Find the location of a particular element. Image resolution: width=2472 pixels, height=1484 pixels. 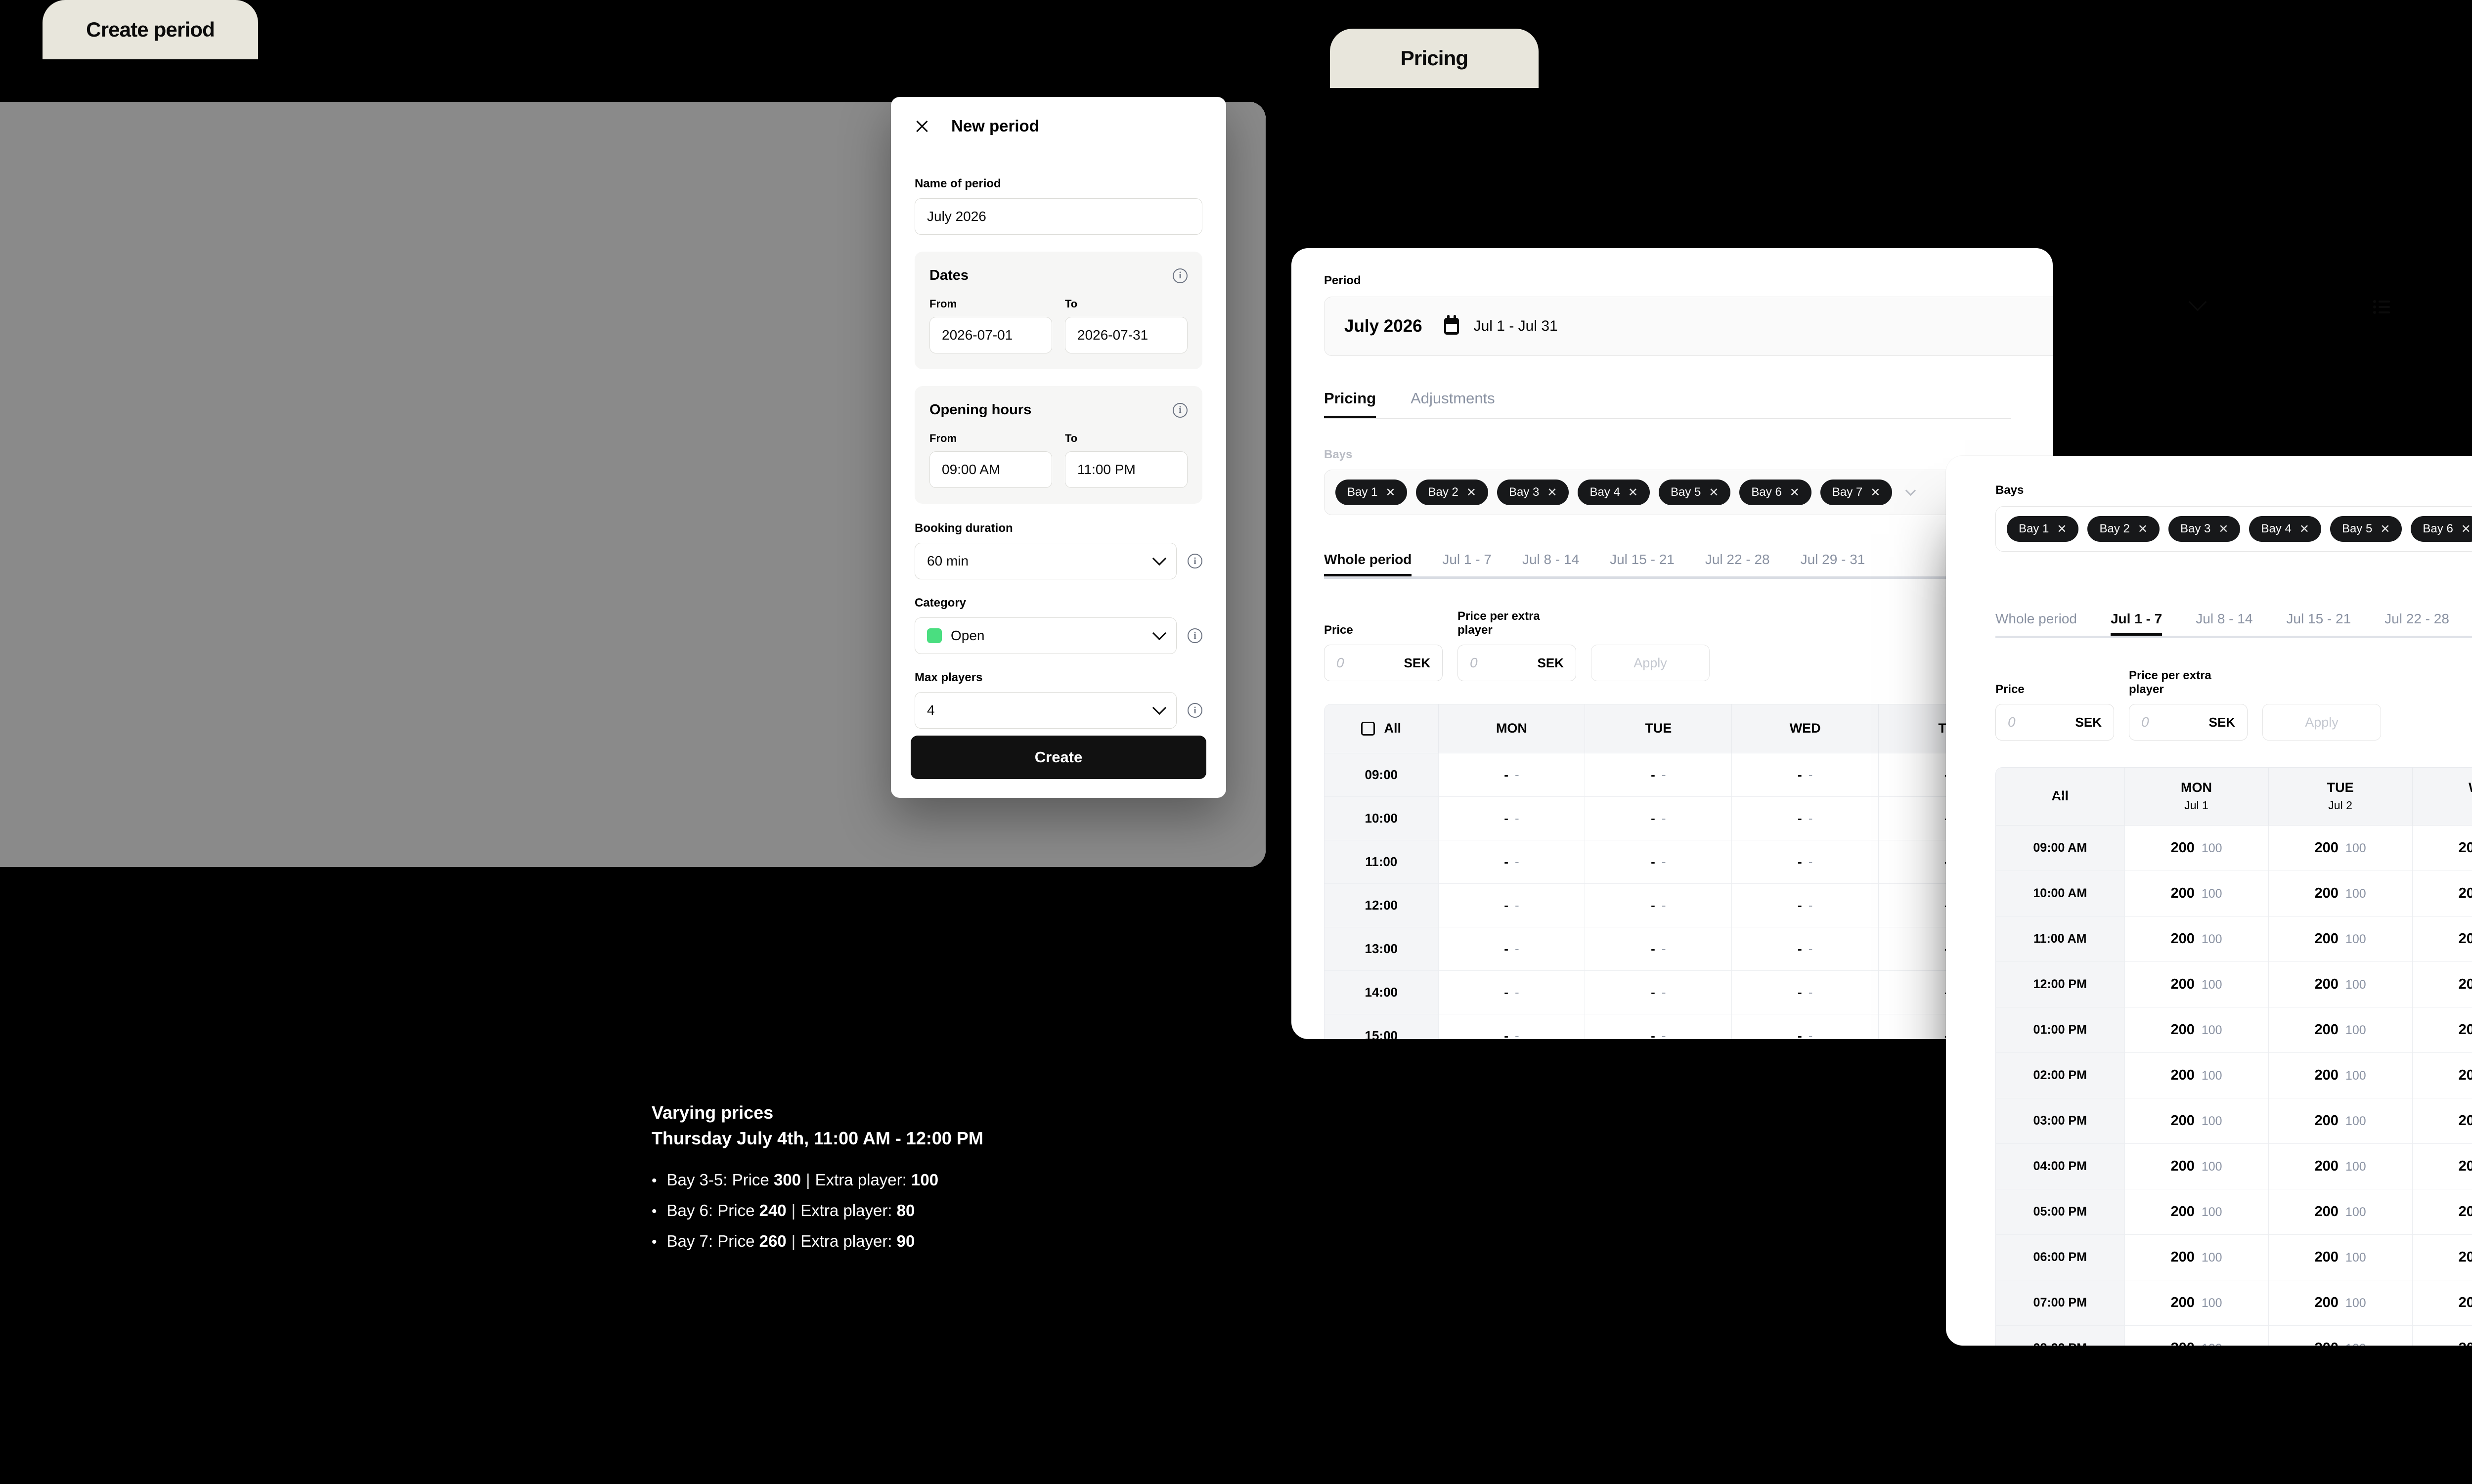

create-period-button: Create period is located at coordinates (633, 630).